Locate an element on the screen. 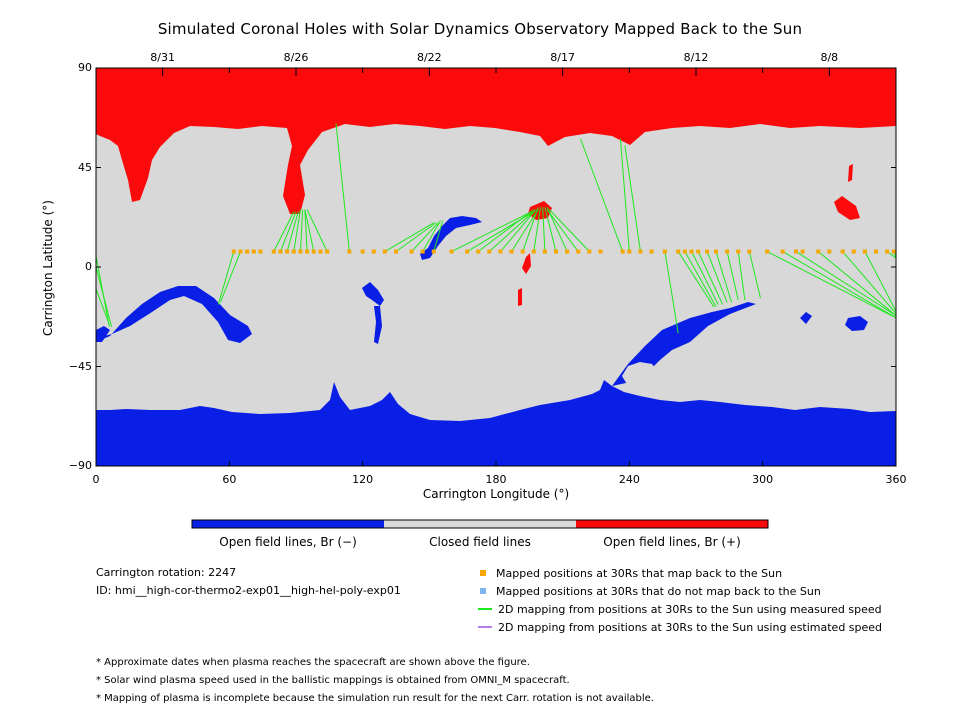 This screenshot has width=960, height=720. open-negative-spot-small is located at coordinates (806, 318).